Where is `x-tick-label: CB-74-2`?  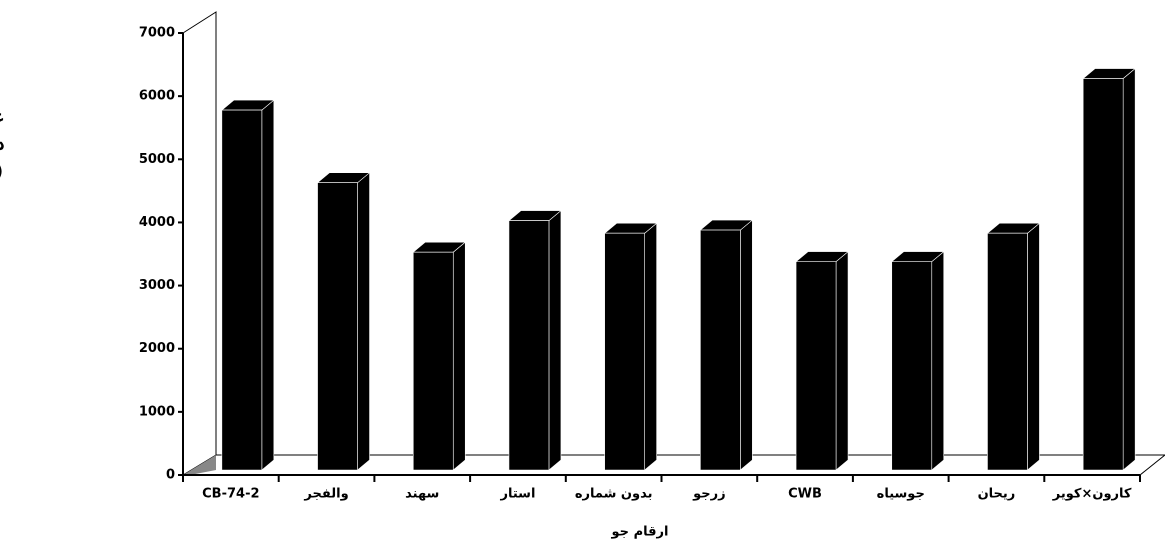 x-tick-label: CB-74-2 is located at coordinates (230, 494).